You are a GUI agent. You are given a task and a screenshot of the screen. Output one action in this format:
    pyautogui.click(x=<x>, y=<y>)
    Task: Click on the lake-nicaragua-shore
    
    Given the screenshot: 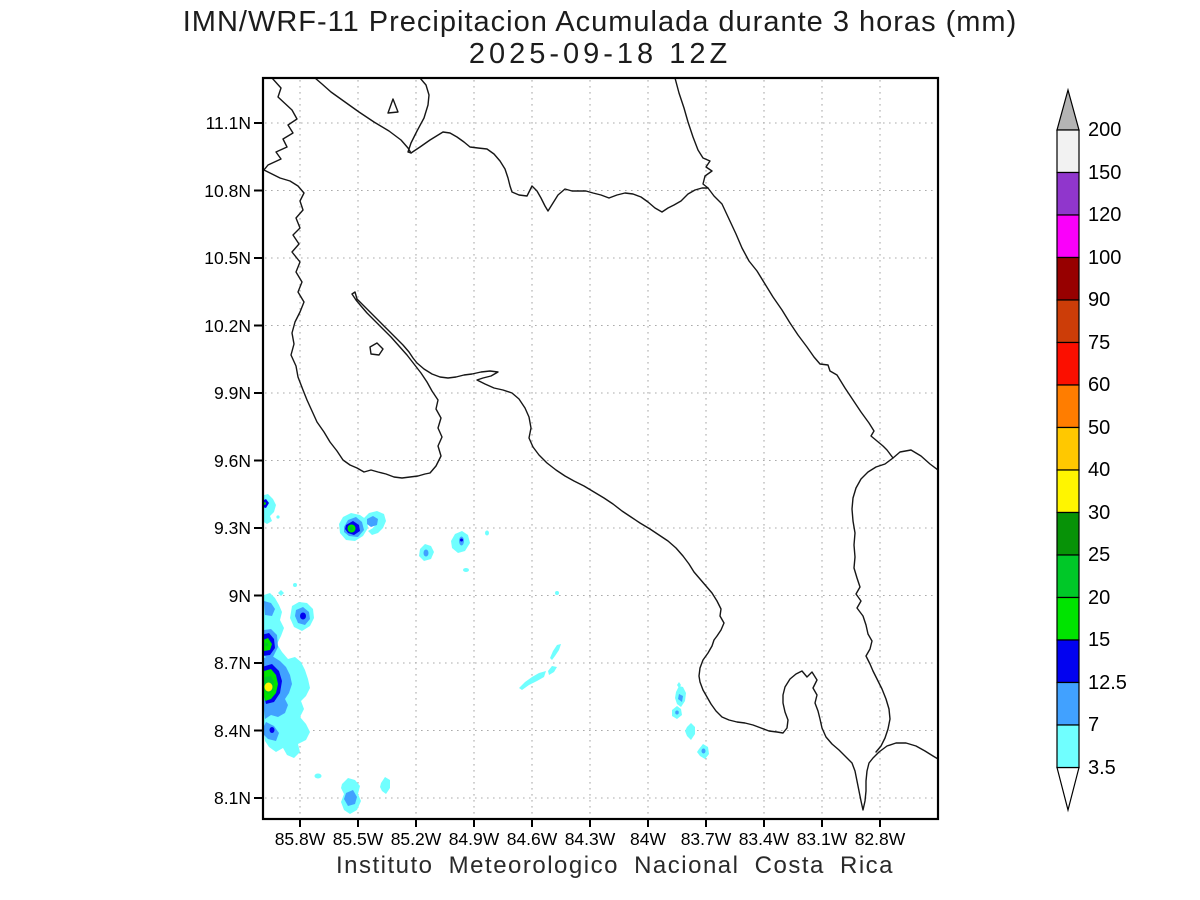 What is the action you would take?
    pyautogui.click(x=363, y=116)
    